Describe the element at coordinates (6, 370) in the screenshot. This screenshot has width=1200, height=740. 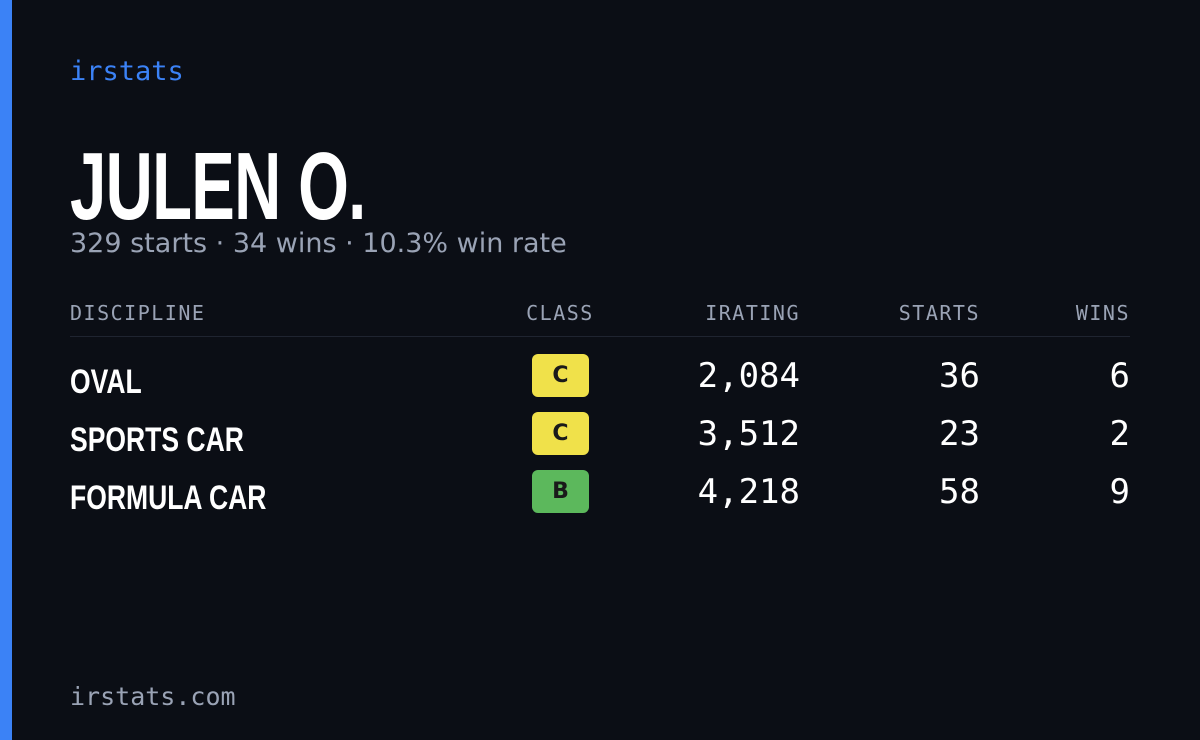
I see `accent-bar` at that location.